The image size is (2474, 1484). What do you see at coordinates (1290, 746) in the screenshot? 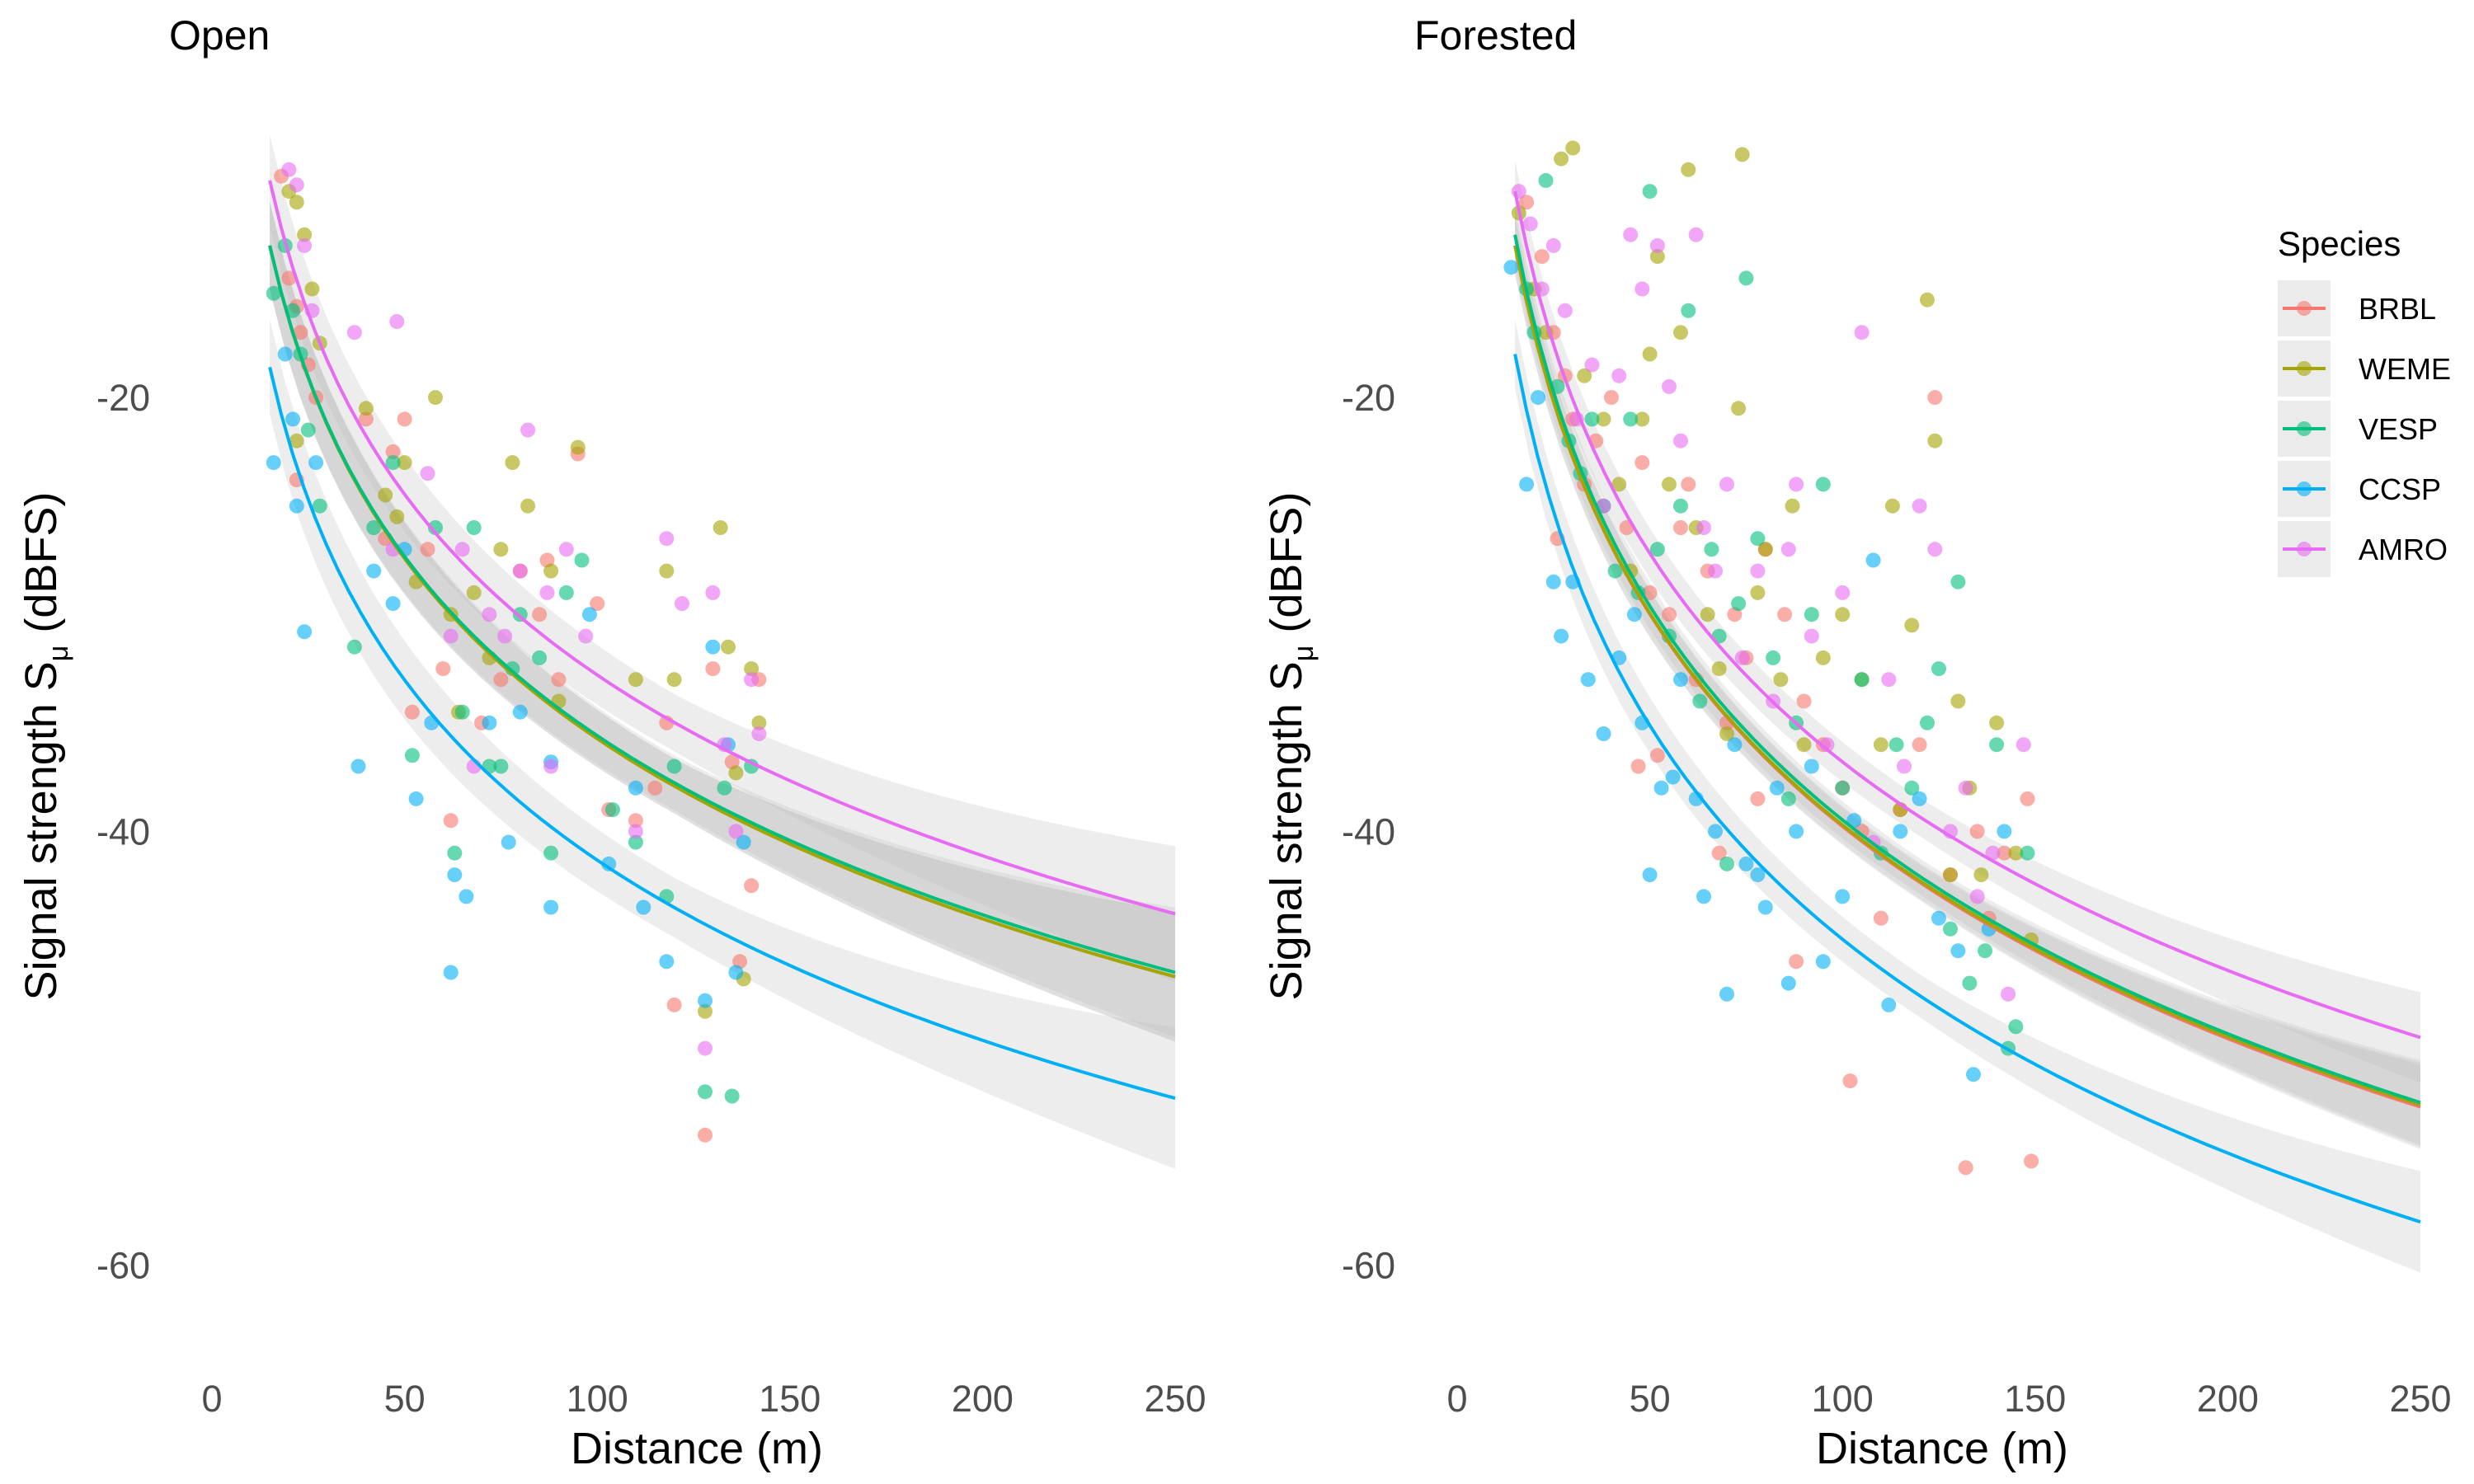
I see `y-axis-title: Signal strength Sμ (dBFS)` at bounding box center [1290, 746].